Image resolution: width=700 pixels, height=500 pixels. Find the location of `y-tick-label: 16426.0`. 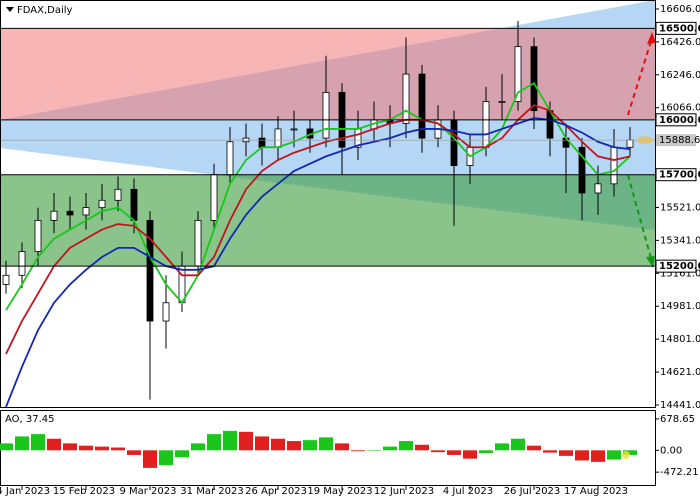

y-tick-label: 16426.0 is located at coordinates (680, 42).